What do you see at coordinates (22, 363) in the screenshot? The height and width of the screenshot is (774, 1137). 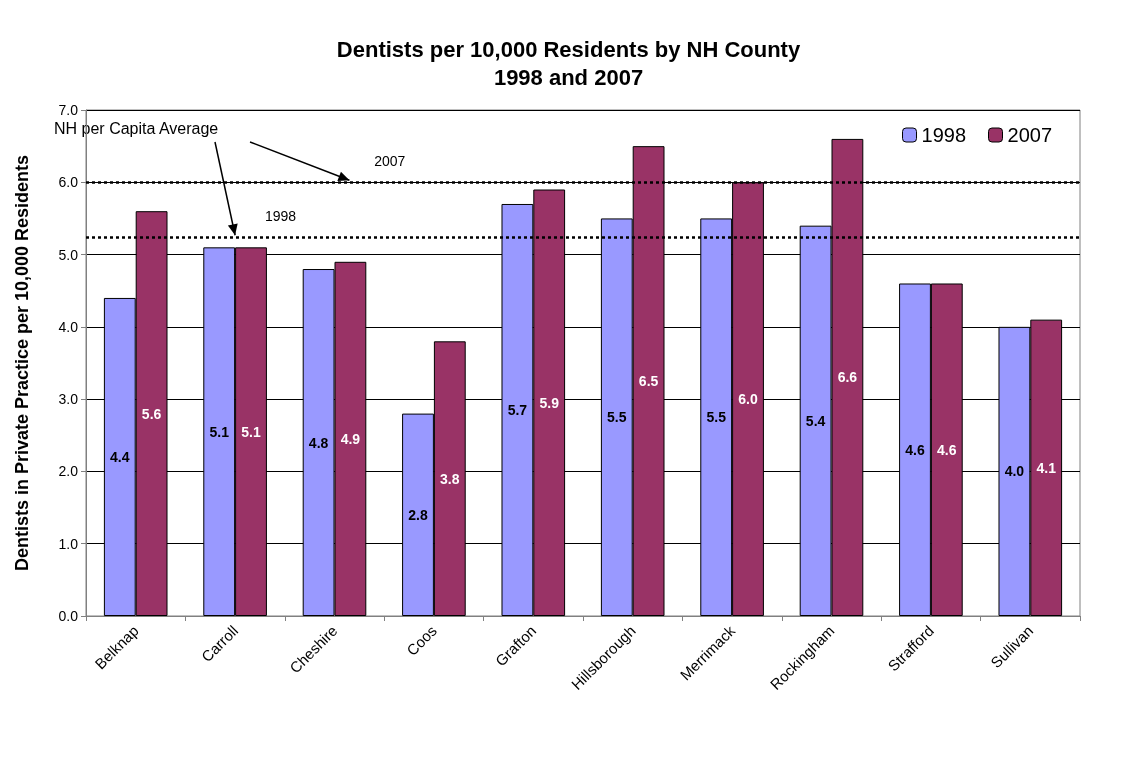 I see `y-axis-title: Dentists in Private Practice per 10,000 Residents` at bounding box center [22, 363].